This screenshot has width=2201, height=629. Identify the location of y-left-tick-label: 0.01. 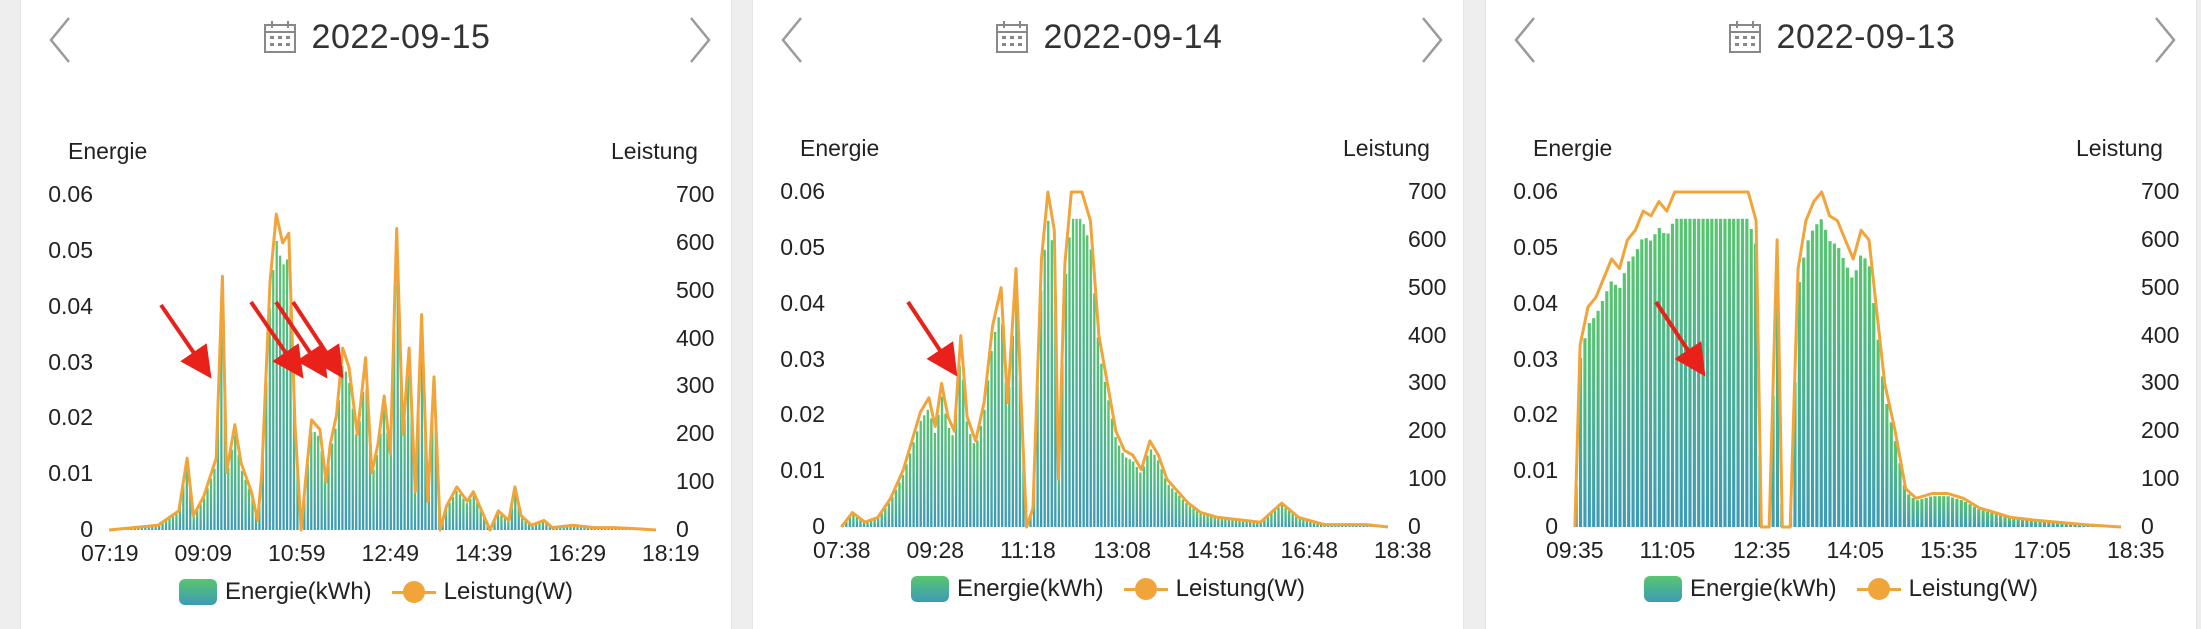
(1535, 470).